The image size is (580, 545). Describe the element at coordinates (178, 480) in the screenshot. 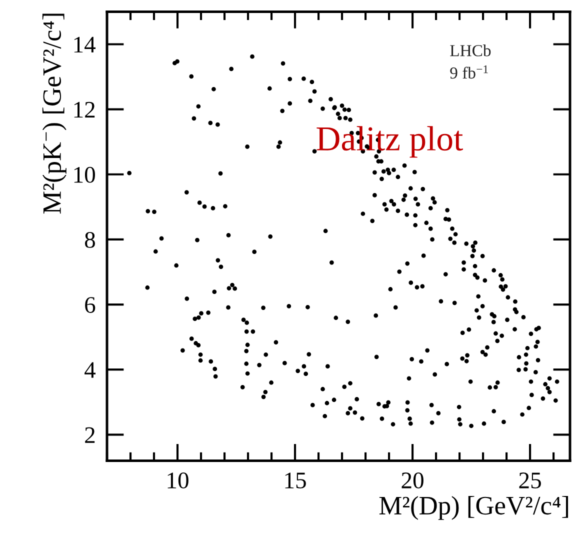

I see `x-tick-label: 10` at that location.